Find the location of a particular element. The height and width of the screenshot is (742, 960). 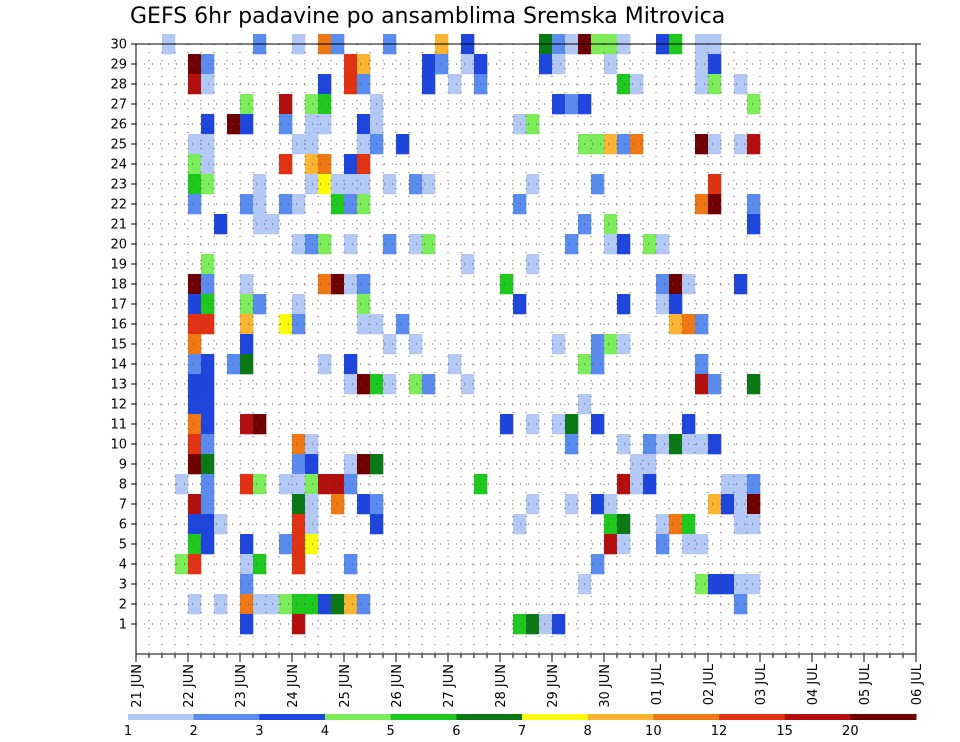

y-tick-label: 21 is located at coordinates (118, 225).